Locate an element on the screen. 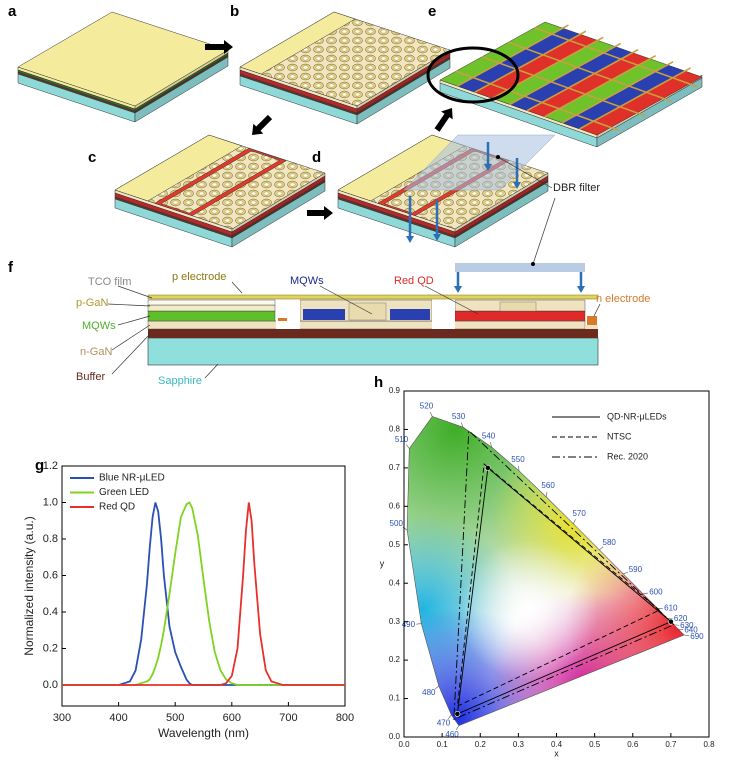  wavelength-label: 590 is located at coordinates (636, 569).